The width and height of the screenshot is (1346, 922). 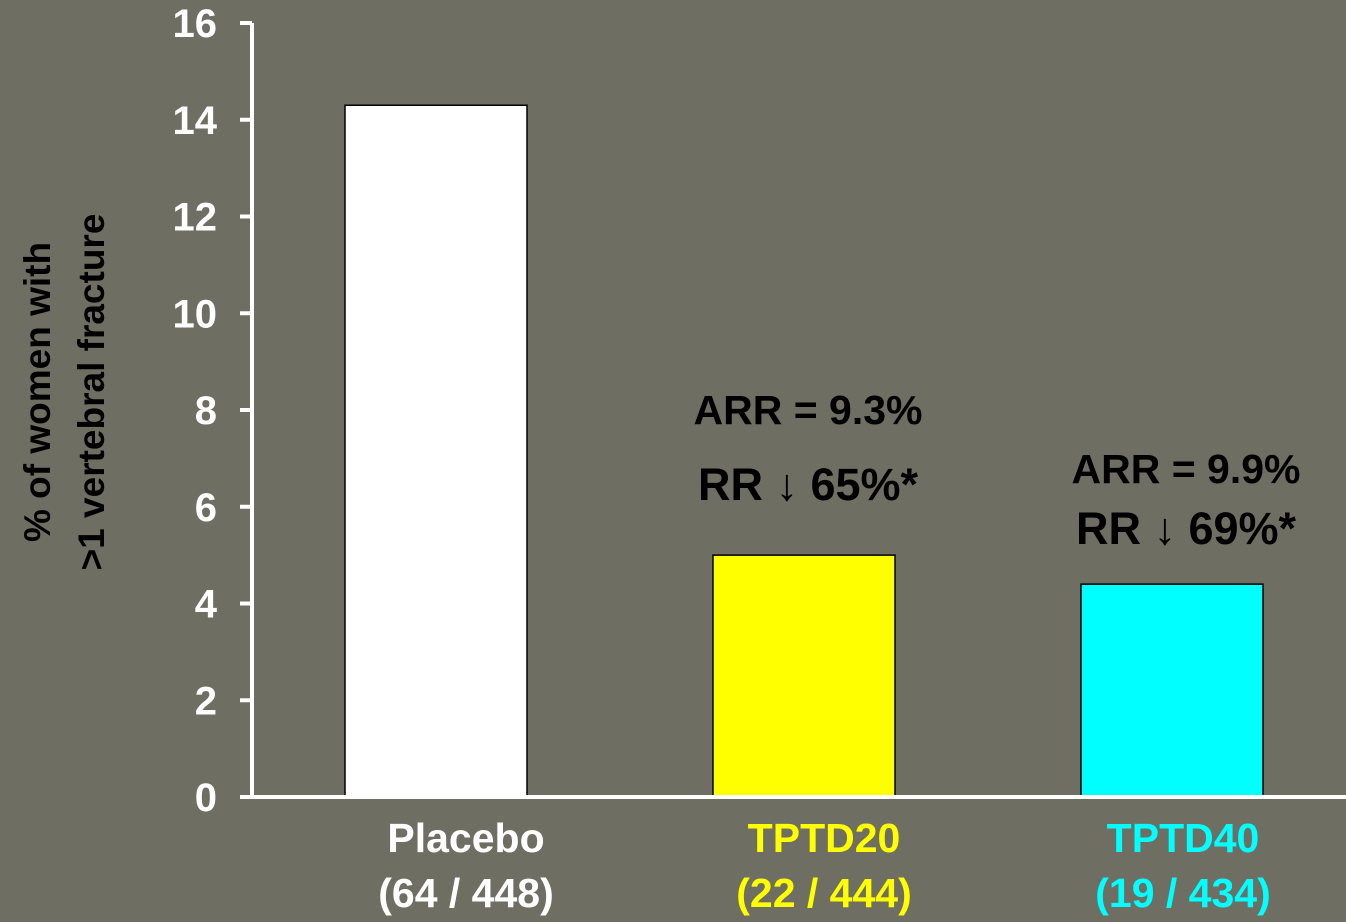 I want to click on bar-tptd40, so click(x=1172, y=690).